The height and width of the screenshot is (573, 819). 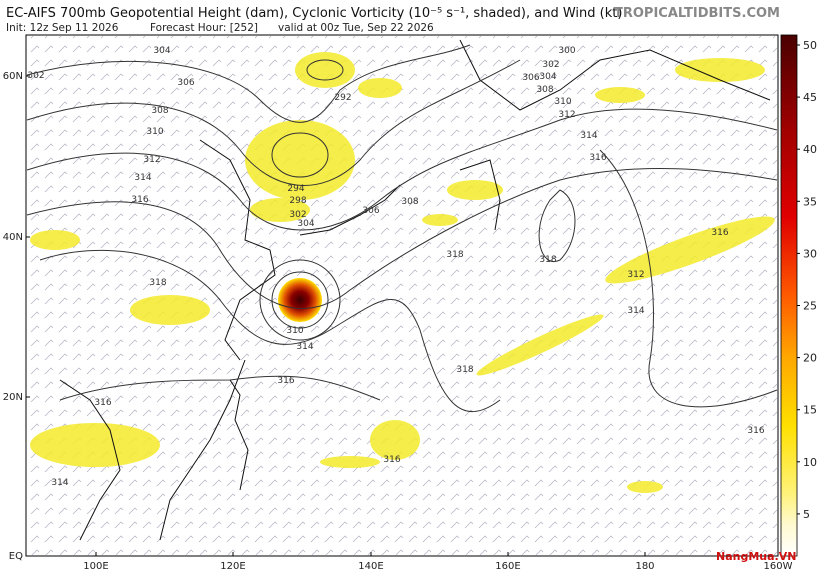 What do you see at coordinates (356, 28) in the screenshot?
I see `valid-time: valid at 00z Tue, Sep 22 2026` at bounding box center [356, 28].